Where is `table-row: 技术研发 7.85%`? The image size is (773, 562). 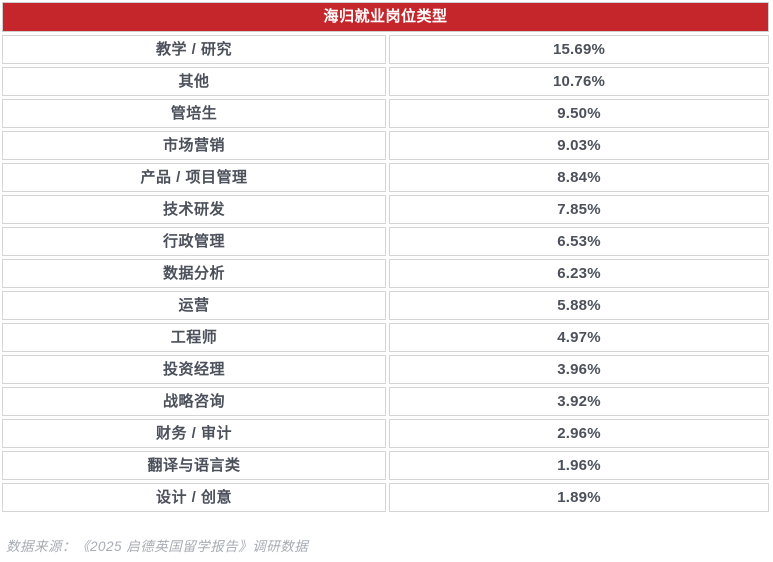
table-row: 技术研发 7.85% is located at coordinates (385, 209).